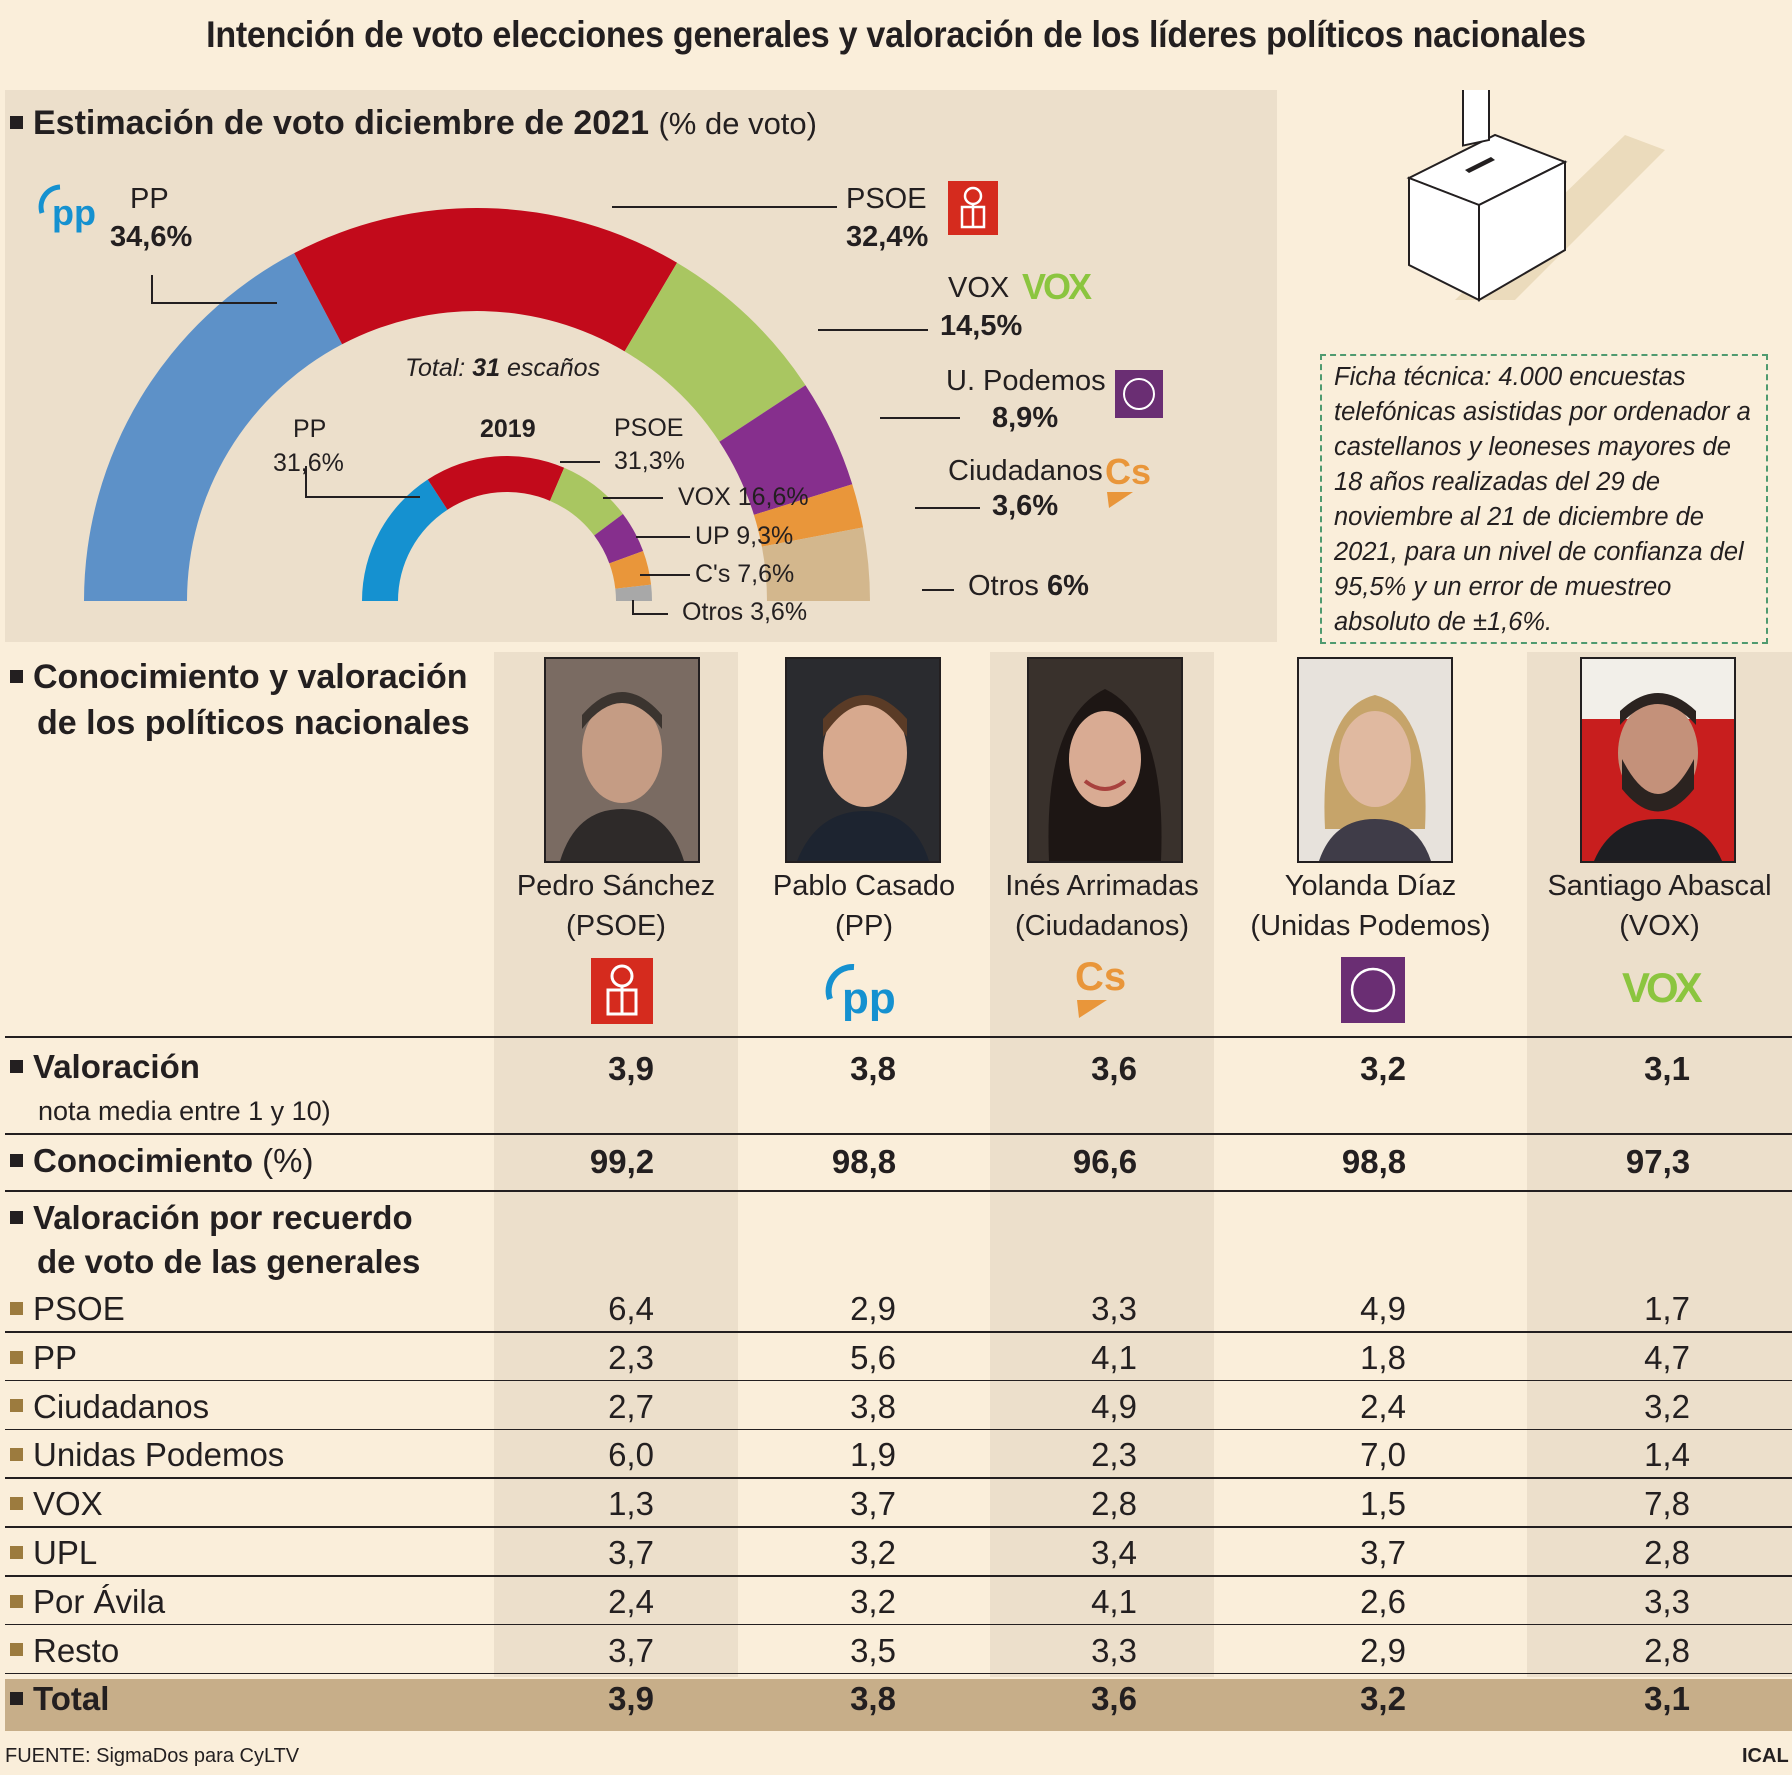 This screenshot has height=1775, width=1792. Describe the element at coordinates (87, 1602) in the screenshot. I see `recall-row-label: Por Ávila` at that location.